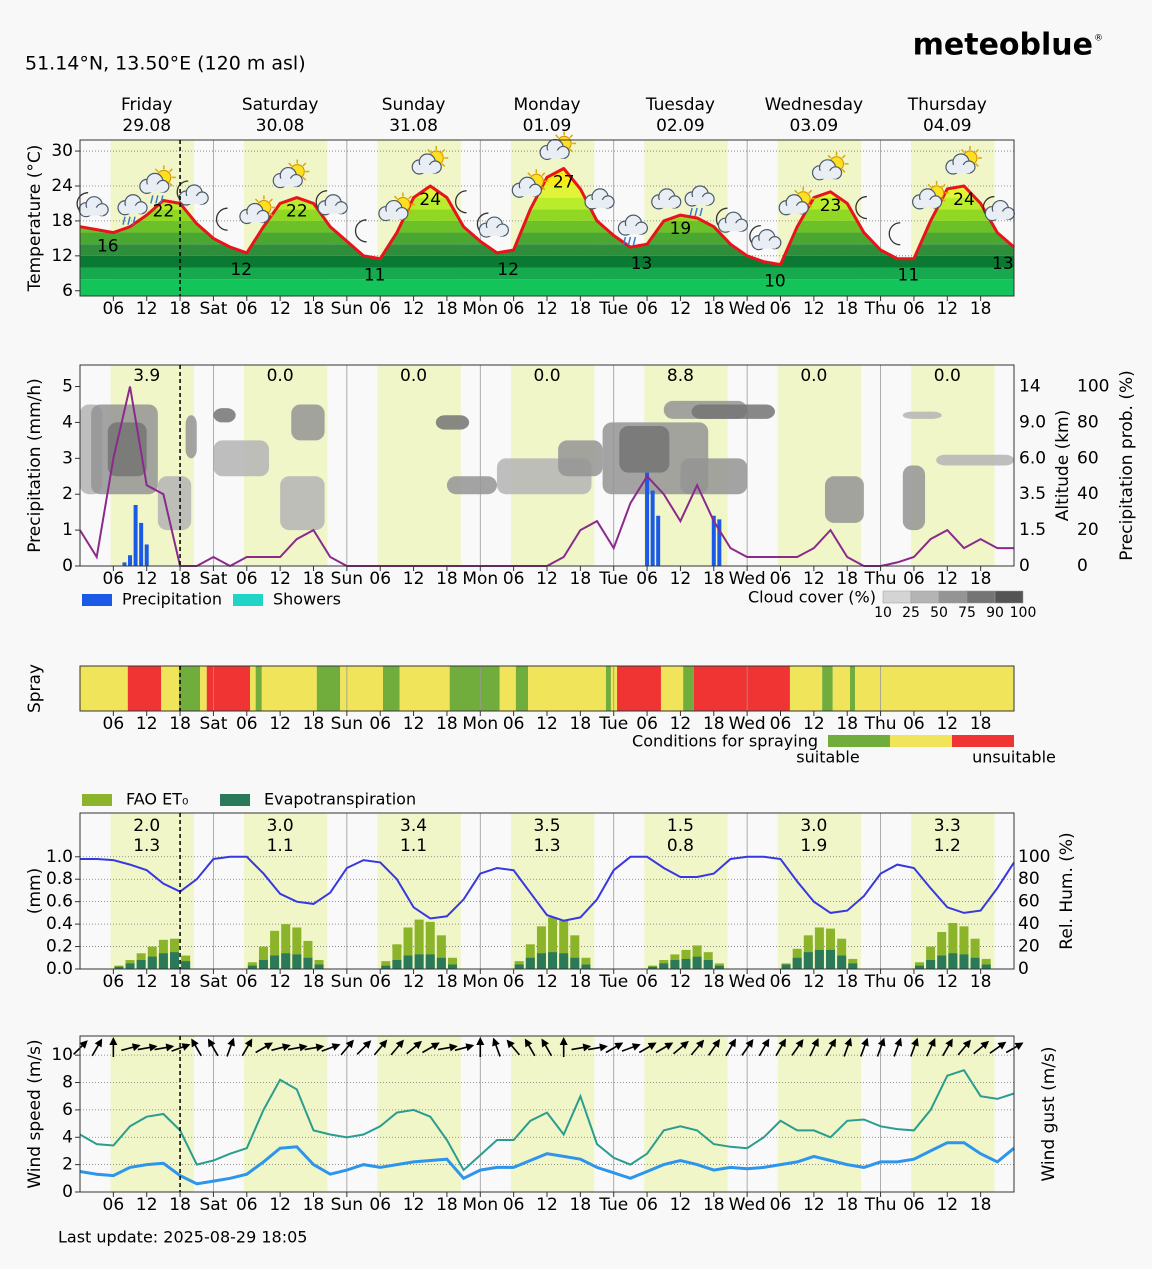  Describe the element at coordinates (880, 1205) in the screenshot. I see `x-tick-label: Thu` at that location.